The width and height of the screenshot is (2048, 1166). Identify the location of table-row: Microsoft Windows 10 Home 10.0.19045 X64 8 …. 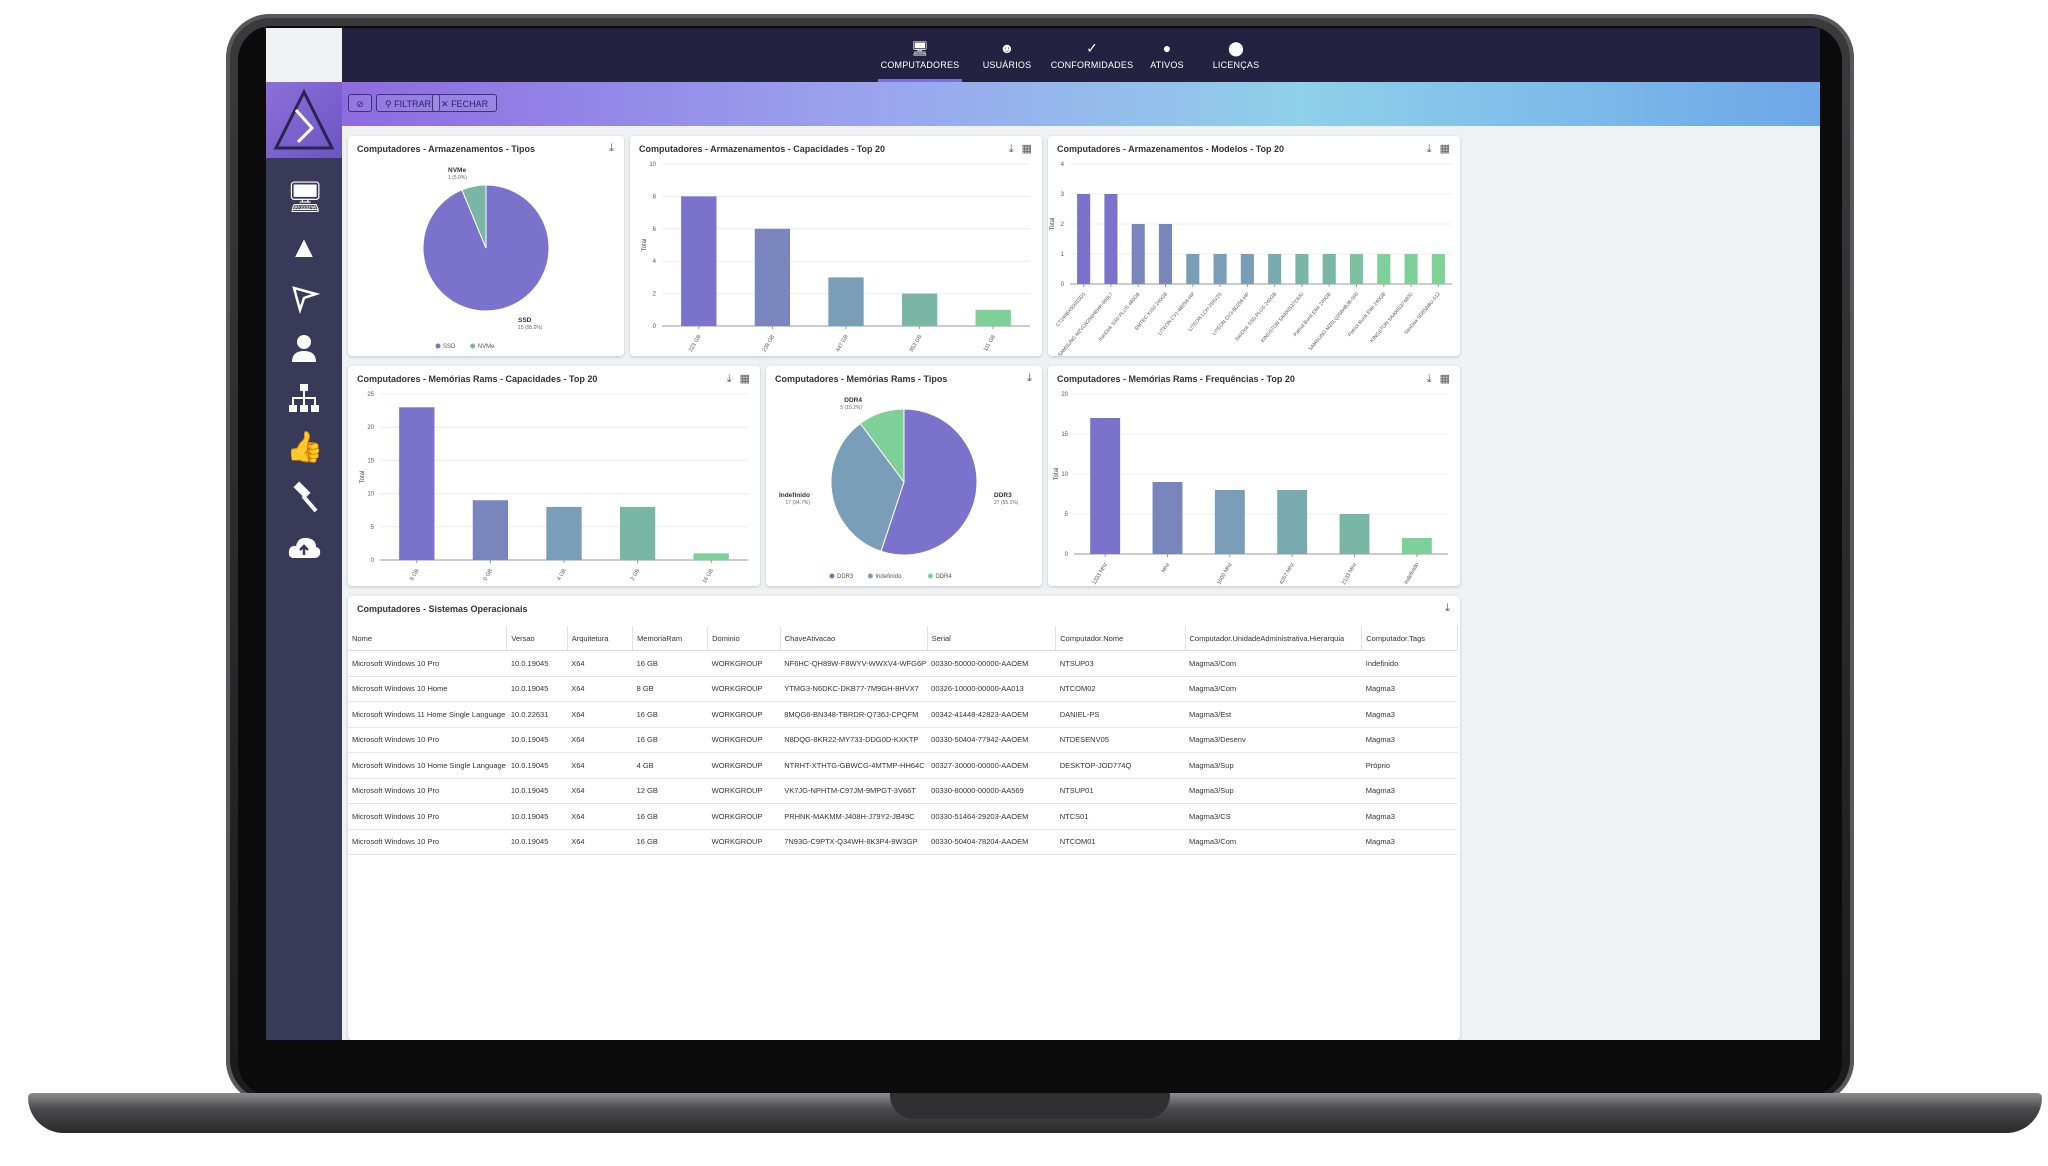
(903, 689).